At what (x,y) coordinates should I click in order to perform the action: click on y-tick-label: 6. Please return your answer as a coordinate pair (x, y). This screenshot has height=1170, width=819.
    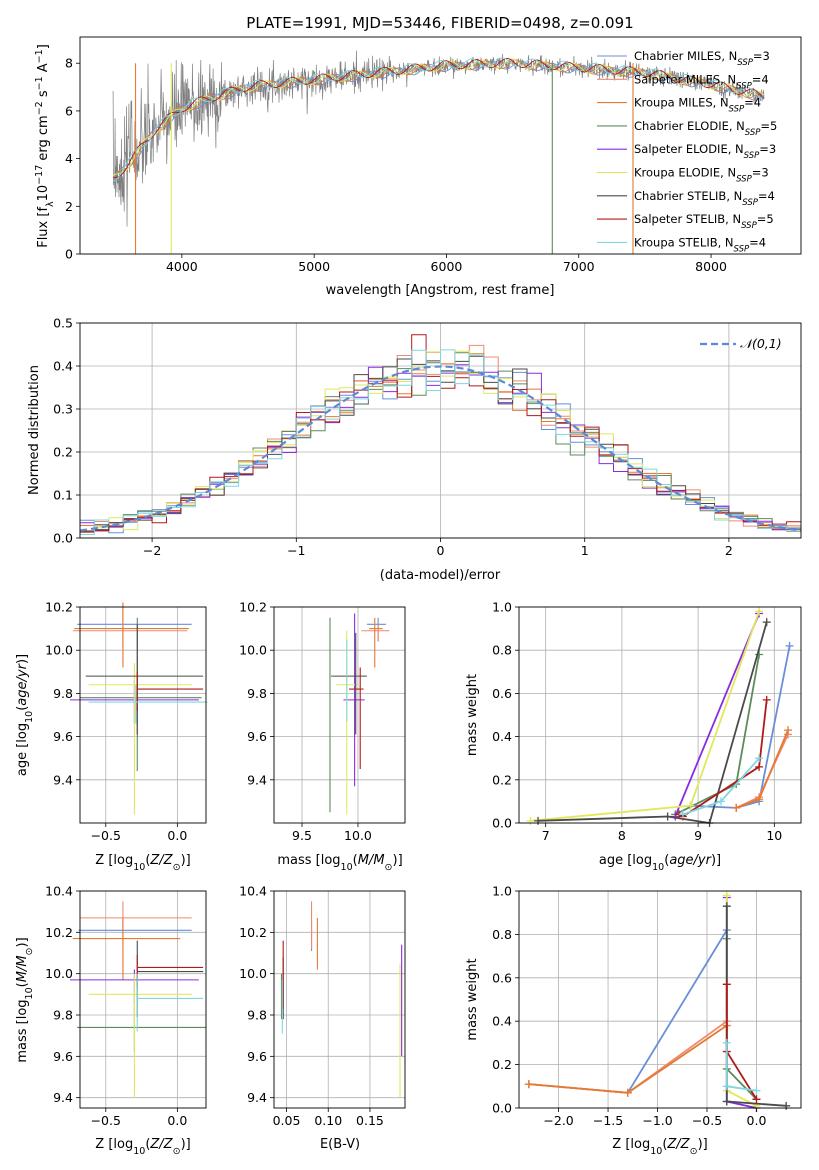
    Looking at the image, I should click on (69, 110).